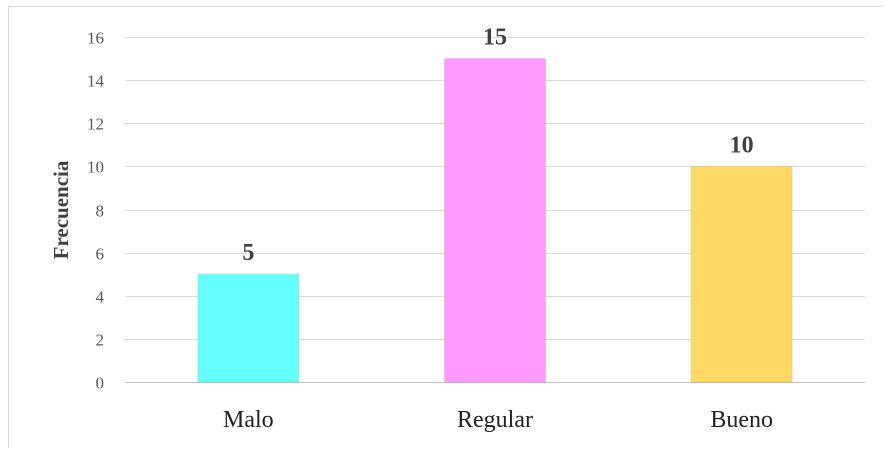 Image resolution: width=884 pixels, height=449 pixels. I want to click on y-tick-label: 16, so click(95, 38).